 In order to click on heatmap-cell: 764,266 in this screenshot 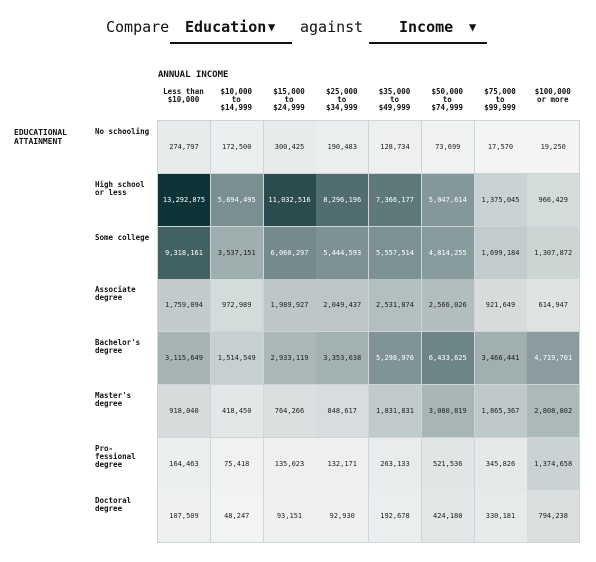, I will do `click(290, 411)`.